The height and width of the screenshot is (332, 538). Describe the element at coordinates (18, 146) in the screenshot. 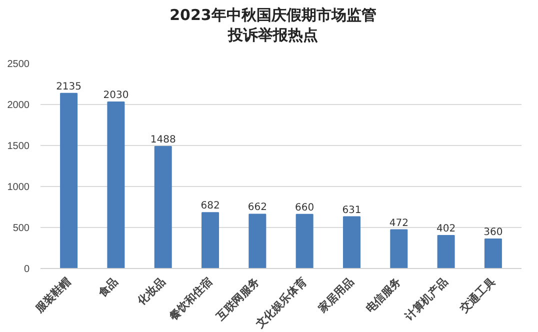

I see `y-tick-label: 1500` at that location.